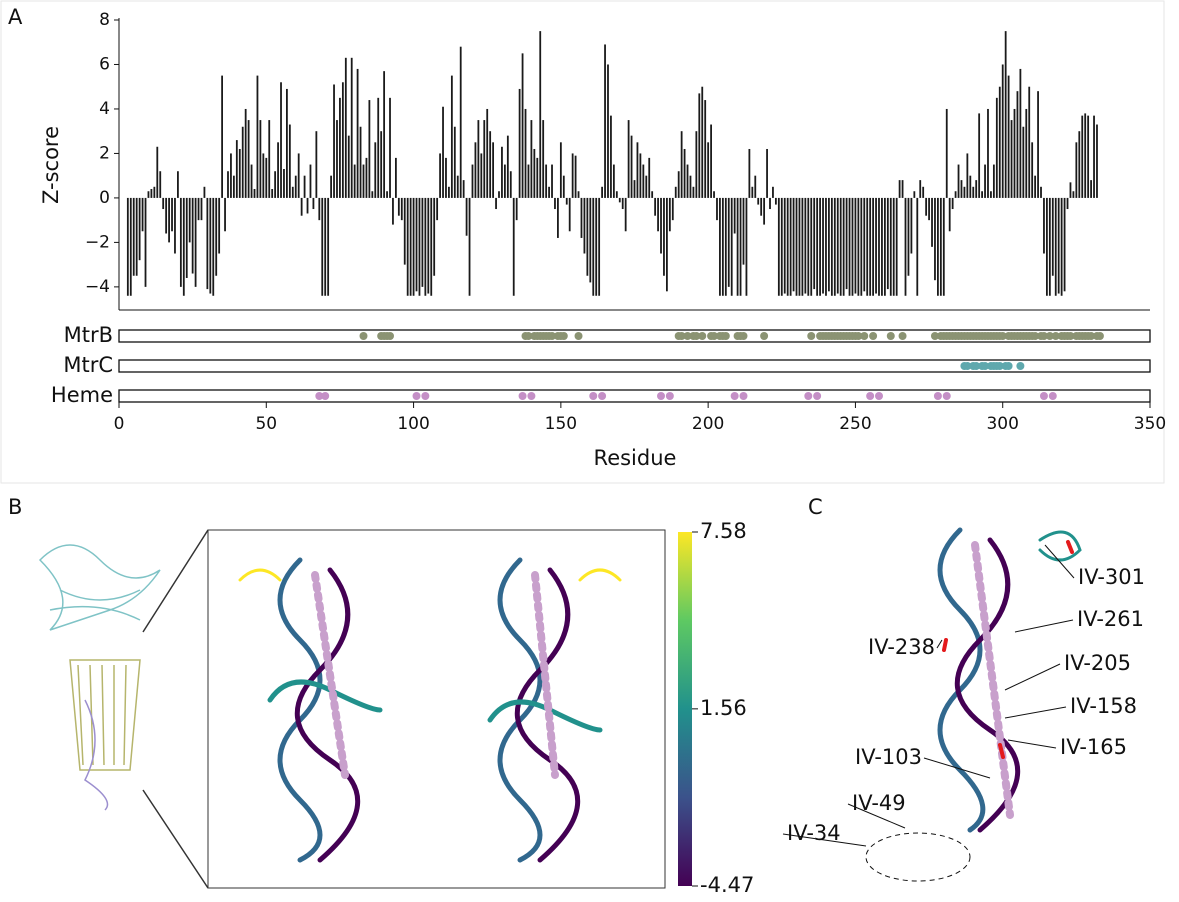  I want to click on colorbar-tick-label: 7.58, so click(723, 531).